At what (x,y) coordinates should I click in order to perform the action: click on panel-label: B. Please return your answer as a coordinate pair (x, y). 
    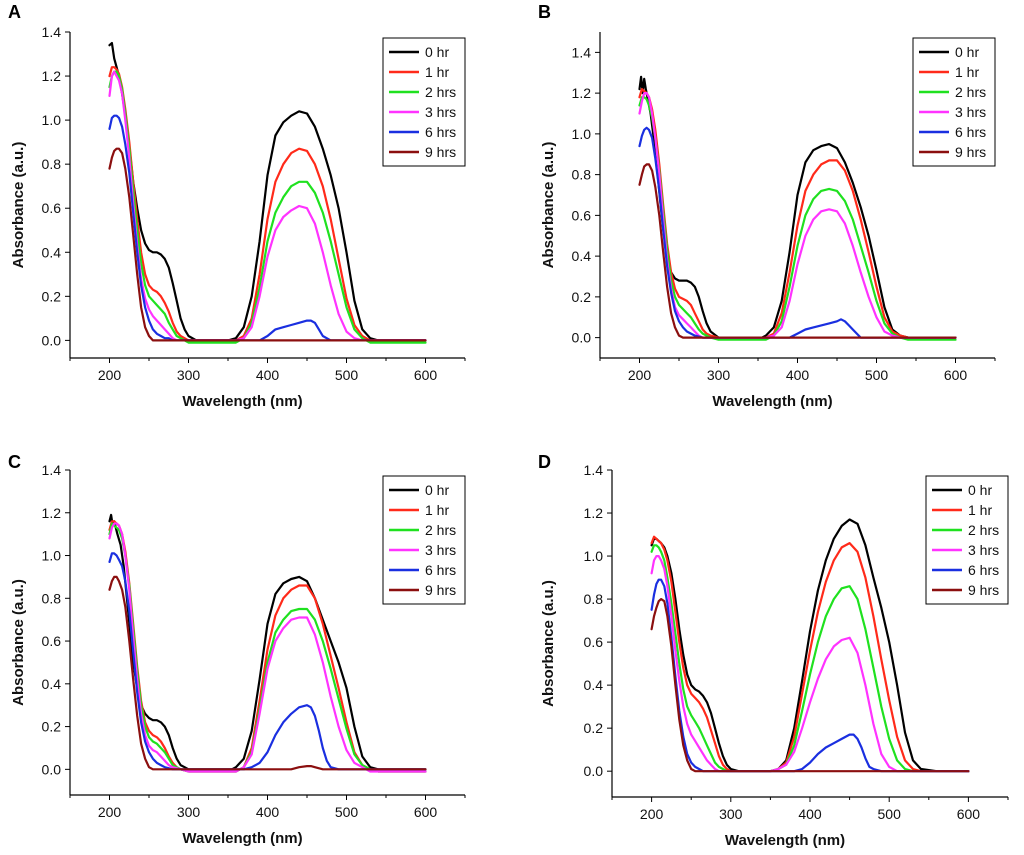
    Looking at the image, I should click on (544, 12).